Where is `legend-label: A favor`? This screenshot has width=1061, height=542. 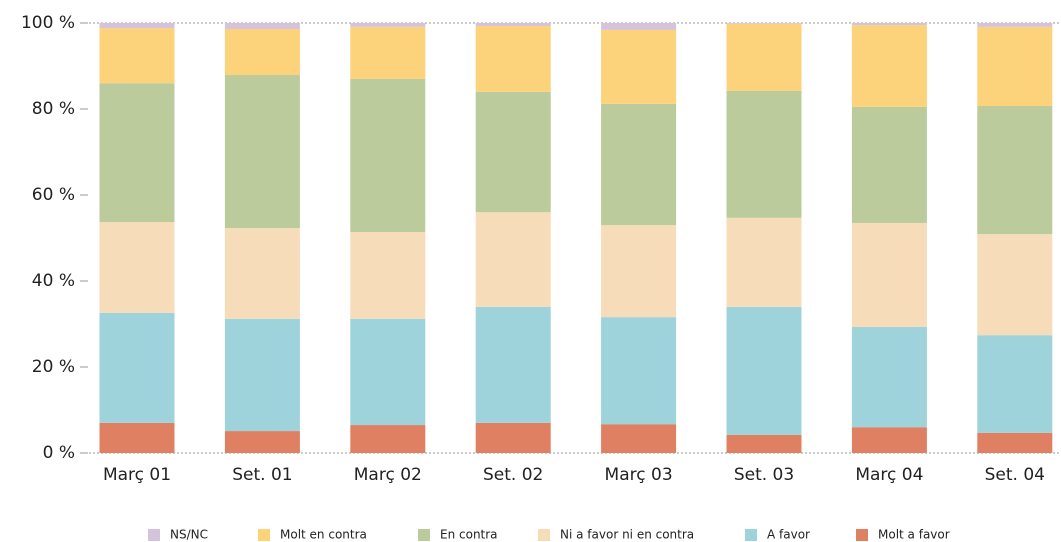
legend-label: A favor is located at coordinates (788, 535).